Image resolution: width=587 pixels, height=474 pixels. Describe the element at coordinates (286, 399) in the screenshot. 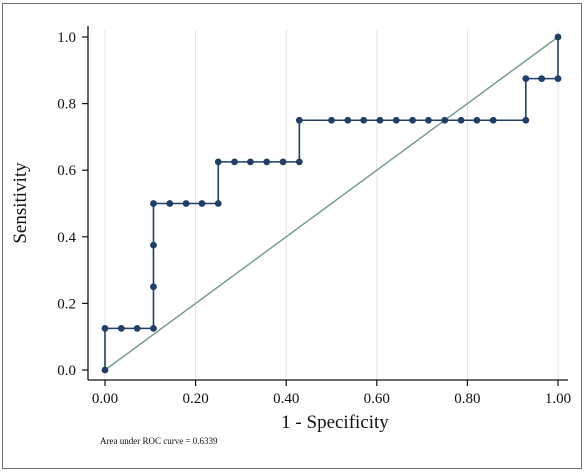

I see `x-tick-label-0.40: 0.40` at that location.